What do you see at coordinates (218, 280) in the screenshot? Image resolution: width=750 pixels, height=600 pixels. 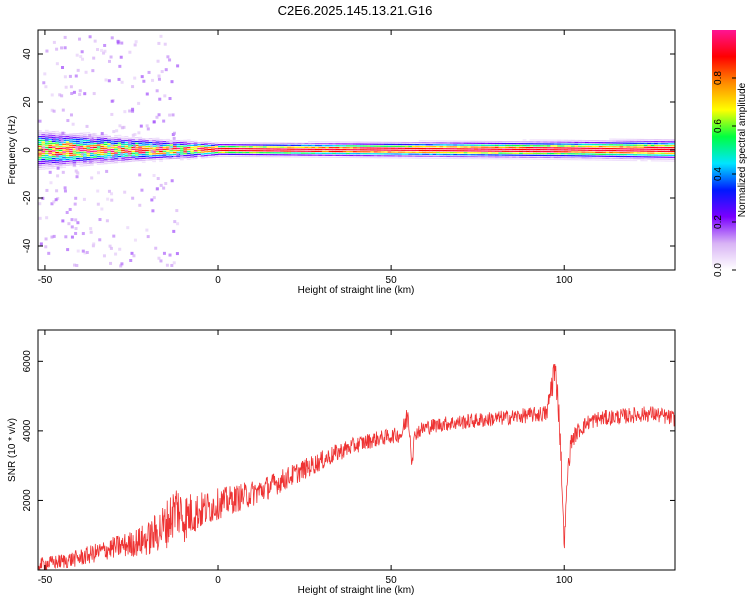 I see `x-tick-label: 0` at bounding box center [218, 280].